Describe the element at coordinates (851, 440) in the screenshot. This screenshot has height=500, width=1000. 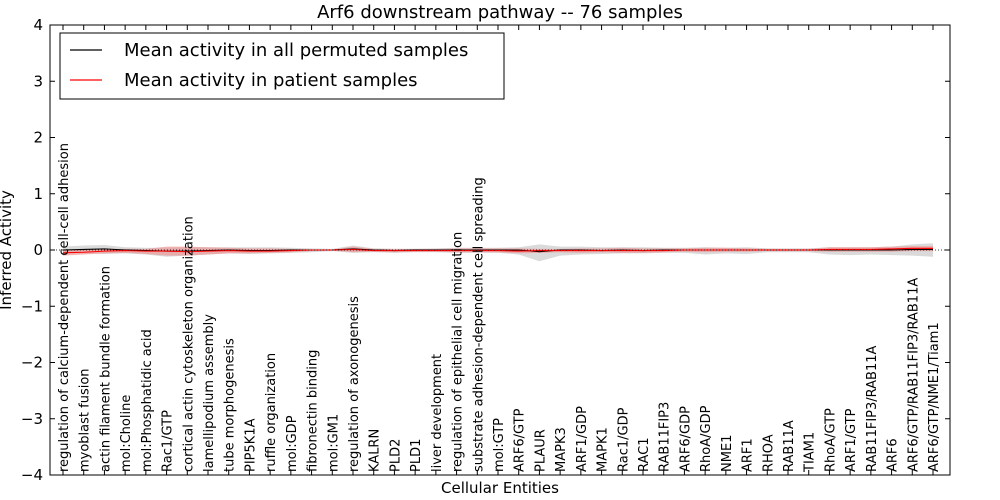
I see `x-tick-label: ARF1/GTP` at that location.